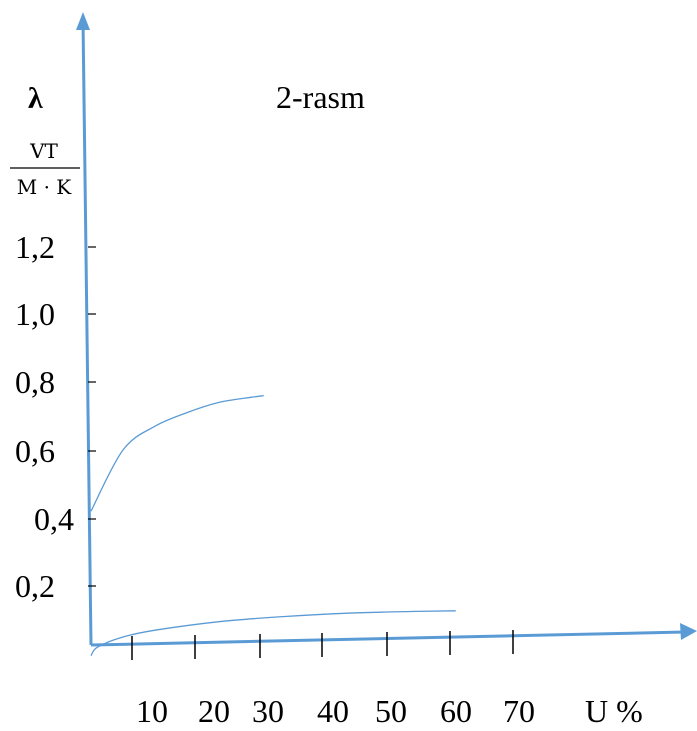 This screenshot has height=731, width=697. I want to click on y-tick-label: 0,4, so click(54, 519).